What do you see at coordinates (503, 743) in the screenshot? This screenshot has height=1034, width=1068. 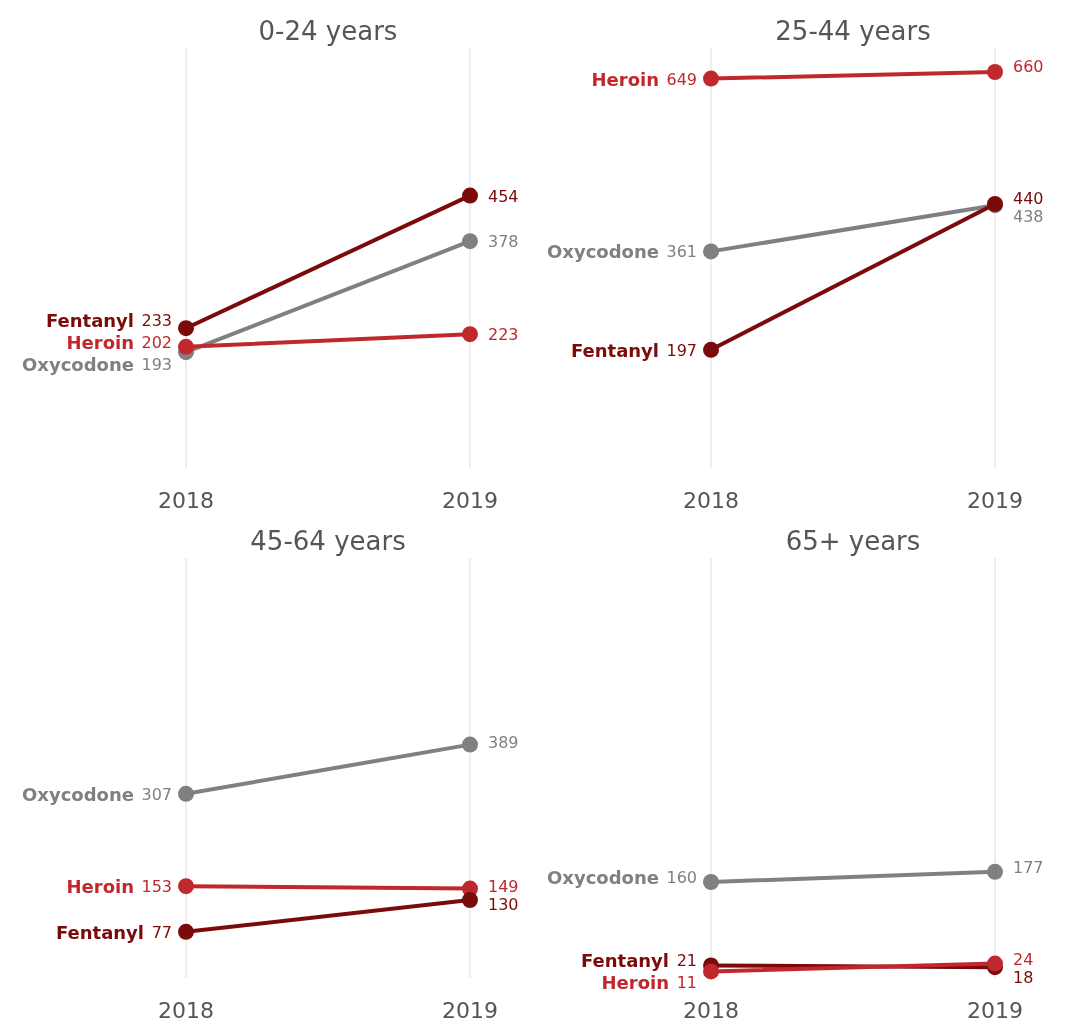 I see `data-label: 389` at bounding box center [503, 743].